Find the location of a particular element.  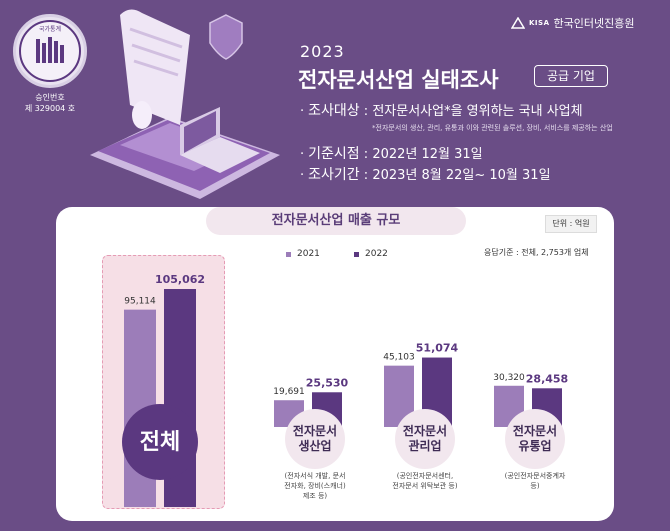

unit-badge: 단위 : 억원 is located at coordinates (571, 224).